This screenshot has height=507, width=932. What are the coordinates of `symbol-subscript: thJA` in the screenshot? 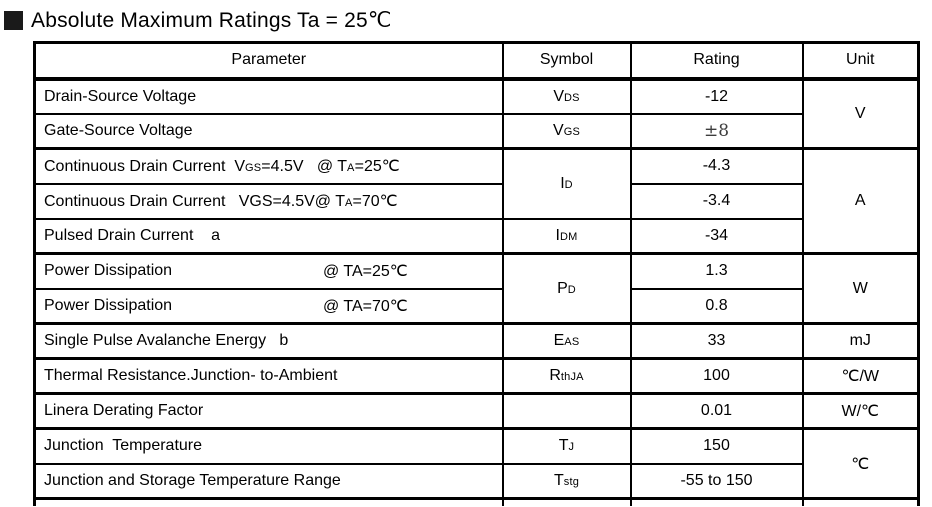 It's located at (572, 377).